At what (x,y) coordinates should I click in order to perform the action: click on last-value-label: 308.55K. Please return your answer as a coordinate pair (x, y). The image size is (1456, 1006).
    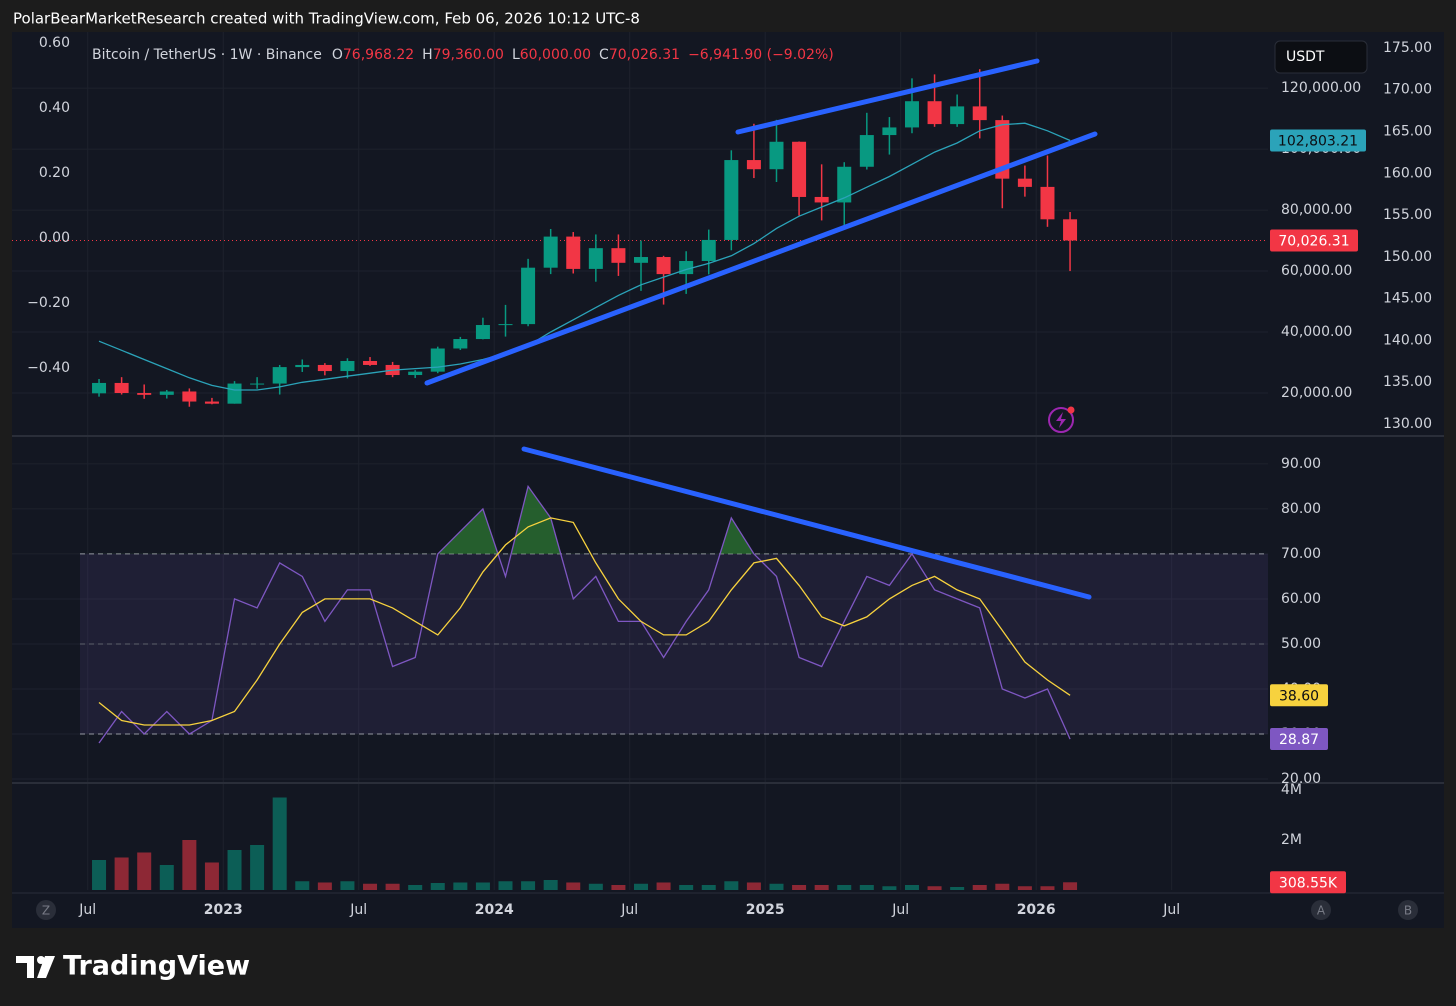
    Looking at the image, I should click on (1308, 883).